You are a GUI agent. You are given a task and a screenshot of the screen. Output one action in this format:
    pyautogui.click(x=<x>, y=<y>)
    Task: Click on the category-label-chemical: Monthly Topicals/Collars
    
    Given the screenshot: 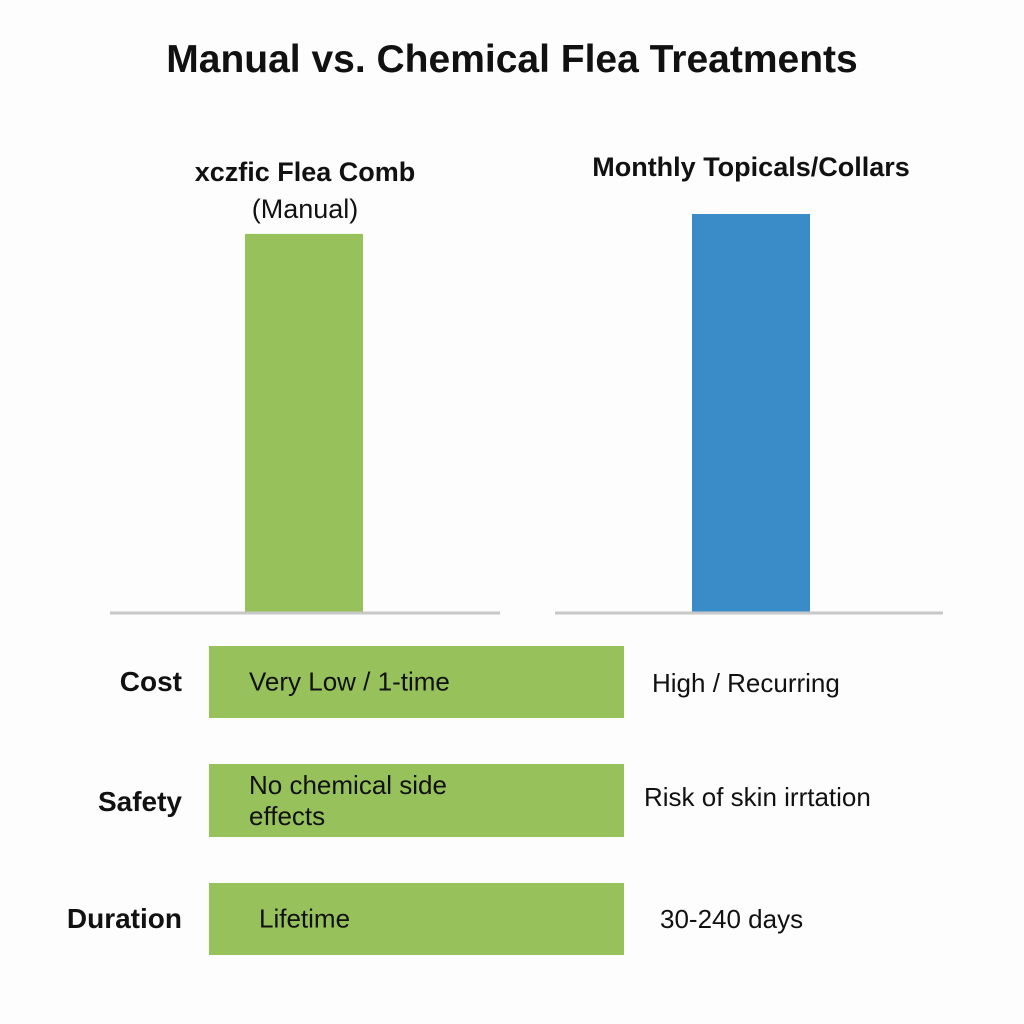 What is the action you would take?
    pyautogui.click(x=751, y=167)
    